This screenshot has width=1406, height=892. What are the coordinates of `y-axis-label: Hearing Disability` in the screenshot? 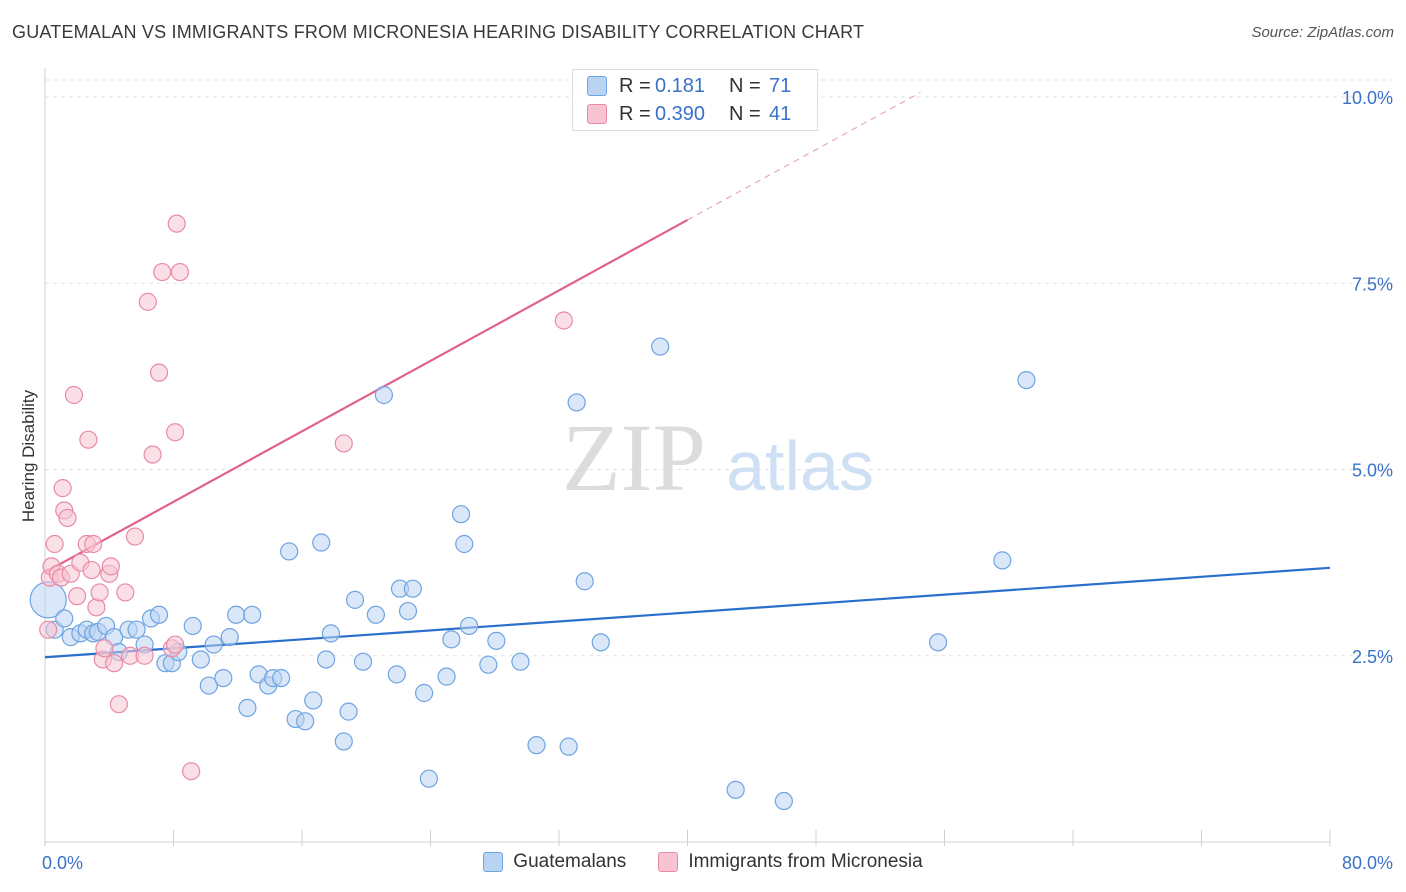 It's located at (28, 455).